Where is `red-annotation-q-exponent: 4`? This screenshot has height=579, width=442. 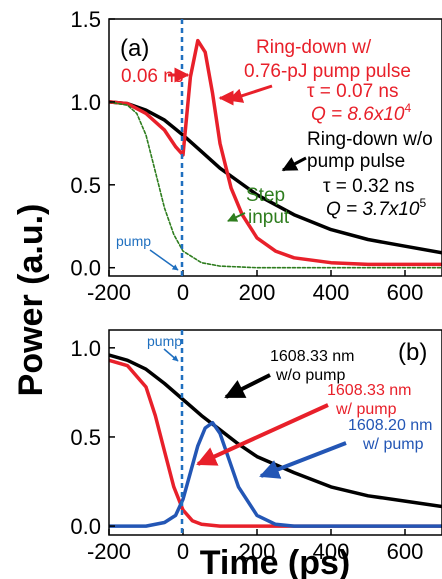 red-annotation-q-exponent: 4 is located at coordinates (407, 108).